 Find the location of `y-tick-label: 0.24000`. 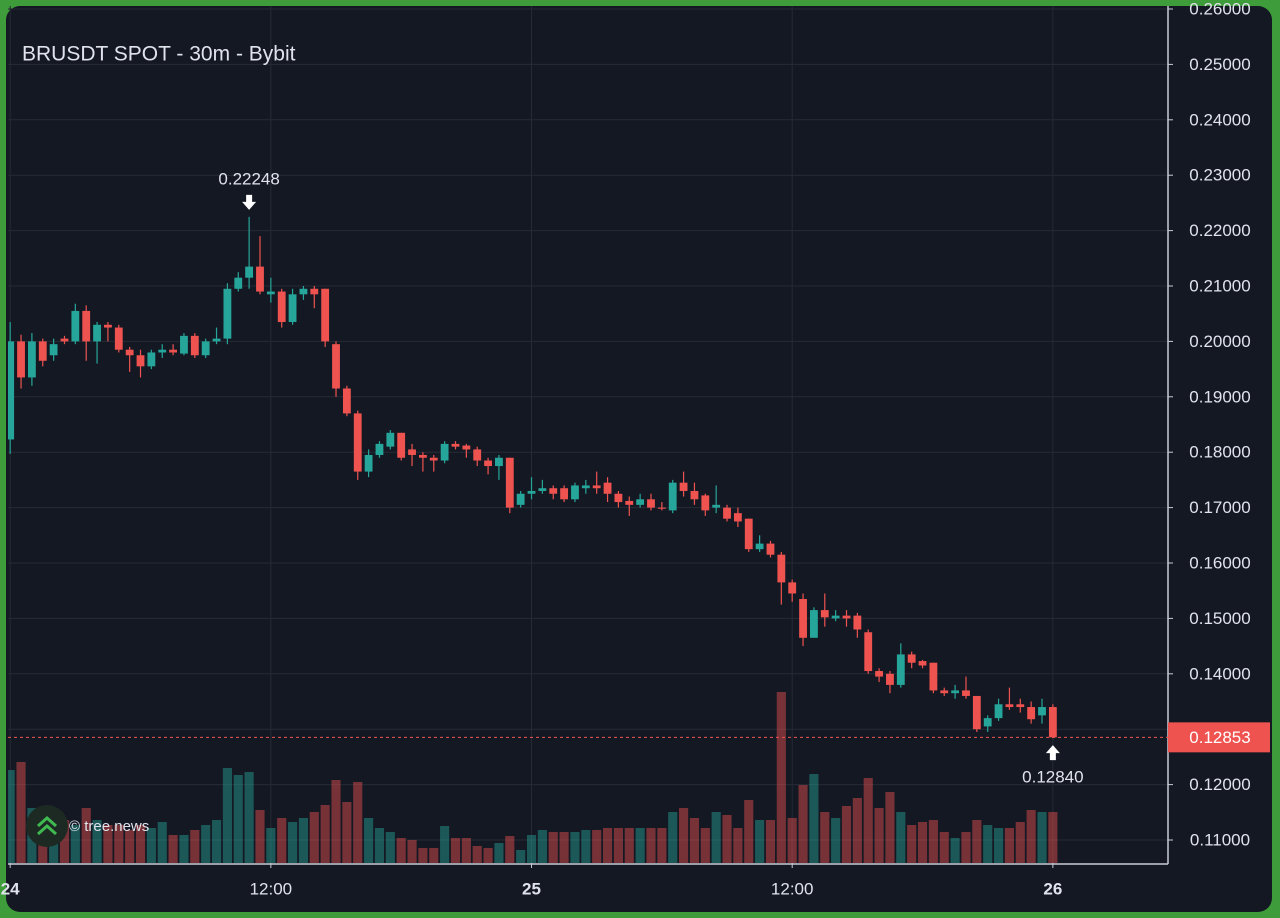

y-tick-label: 0.24000 is located at coordinates (1219, 119).